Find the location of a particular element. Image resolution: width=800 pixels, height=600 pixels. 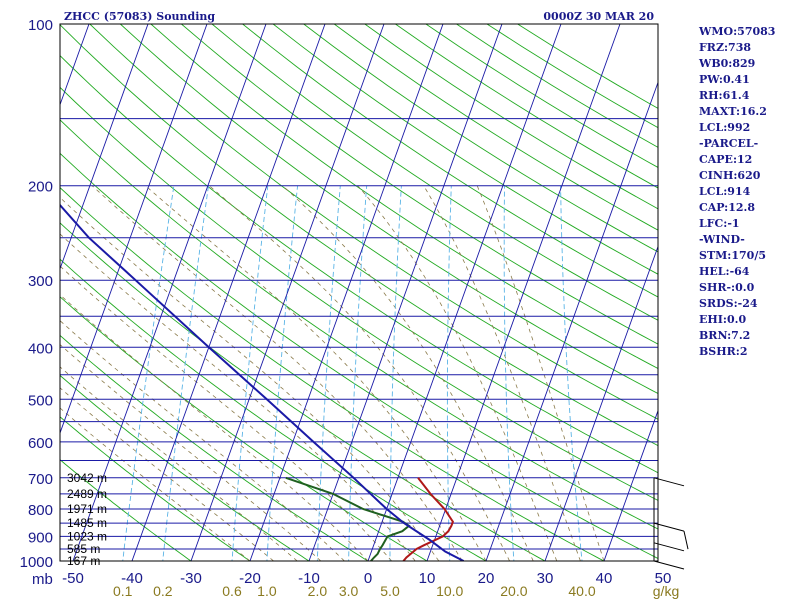

height-label: 1971 m is located at coordinates (87, 509).